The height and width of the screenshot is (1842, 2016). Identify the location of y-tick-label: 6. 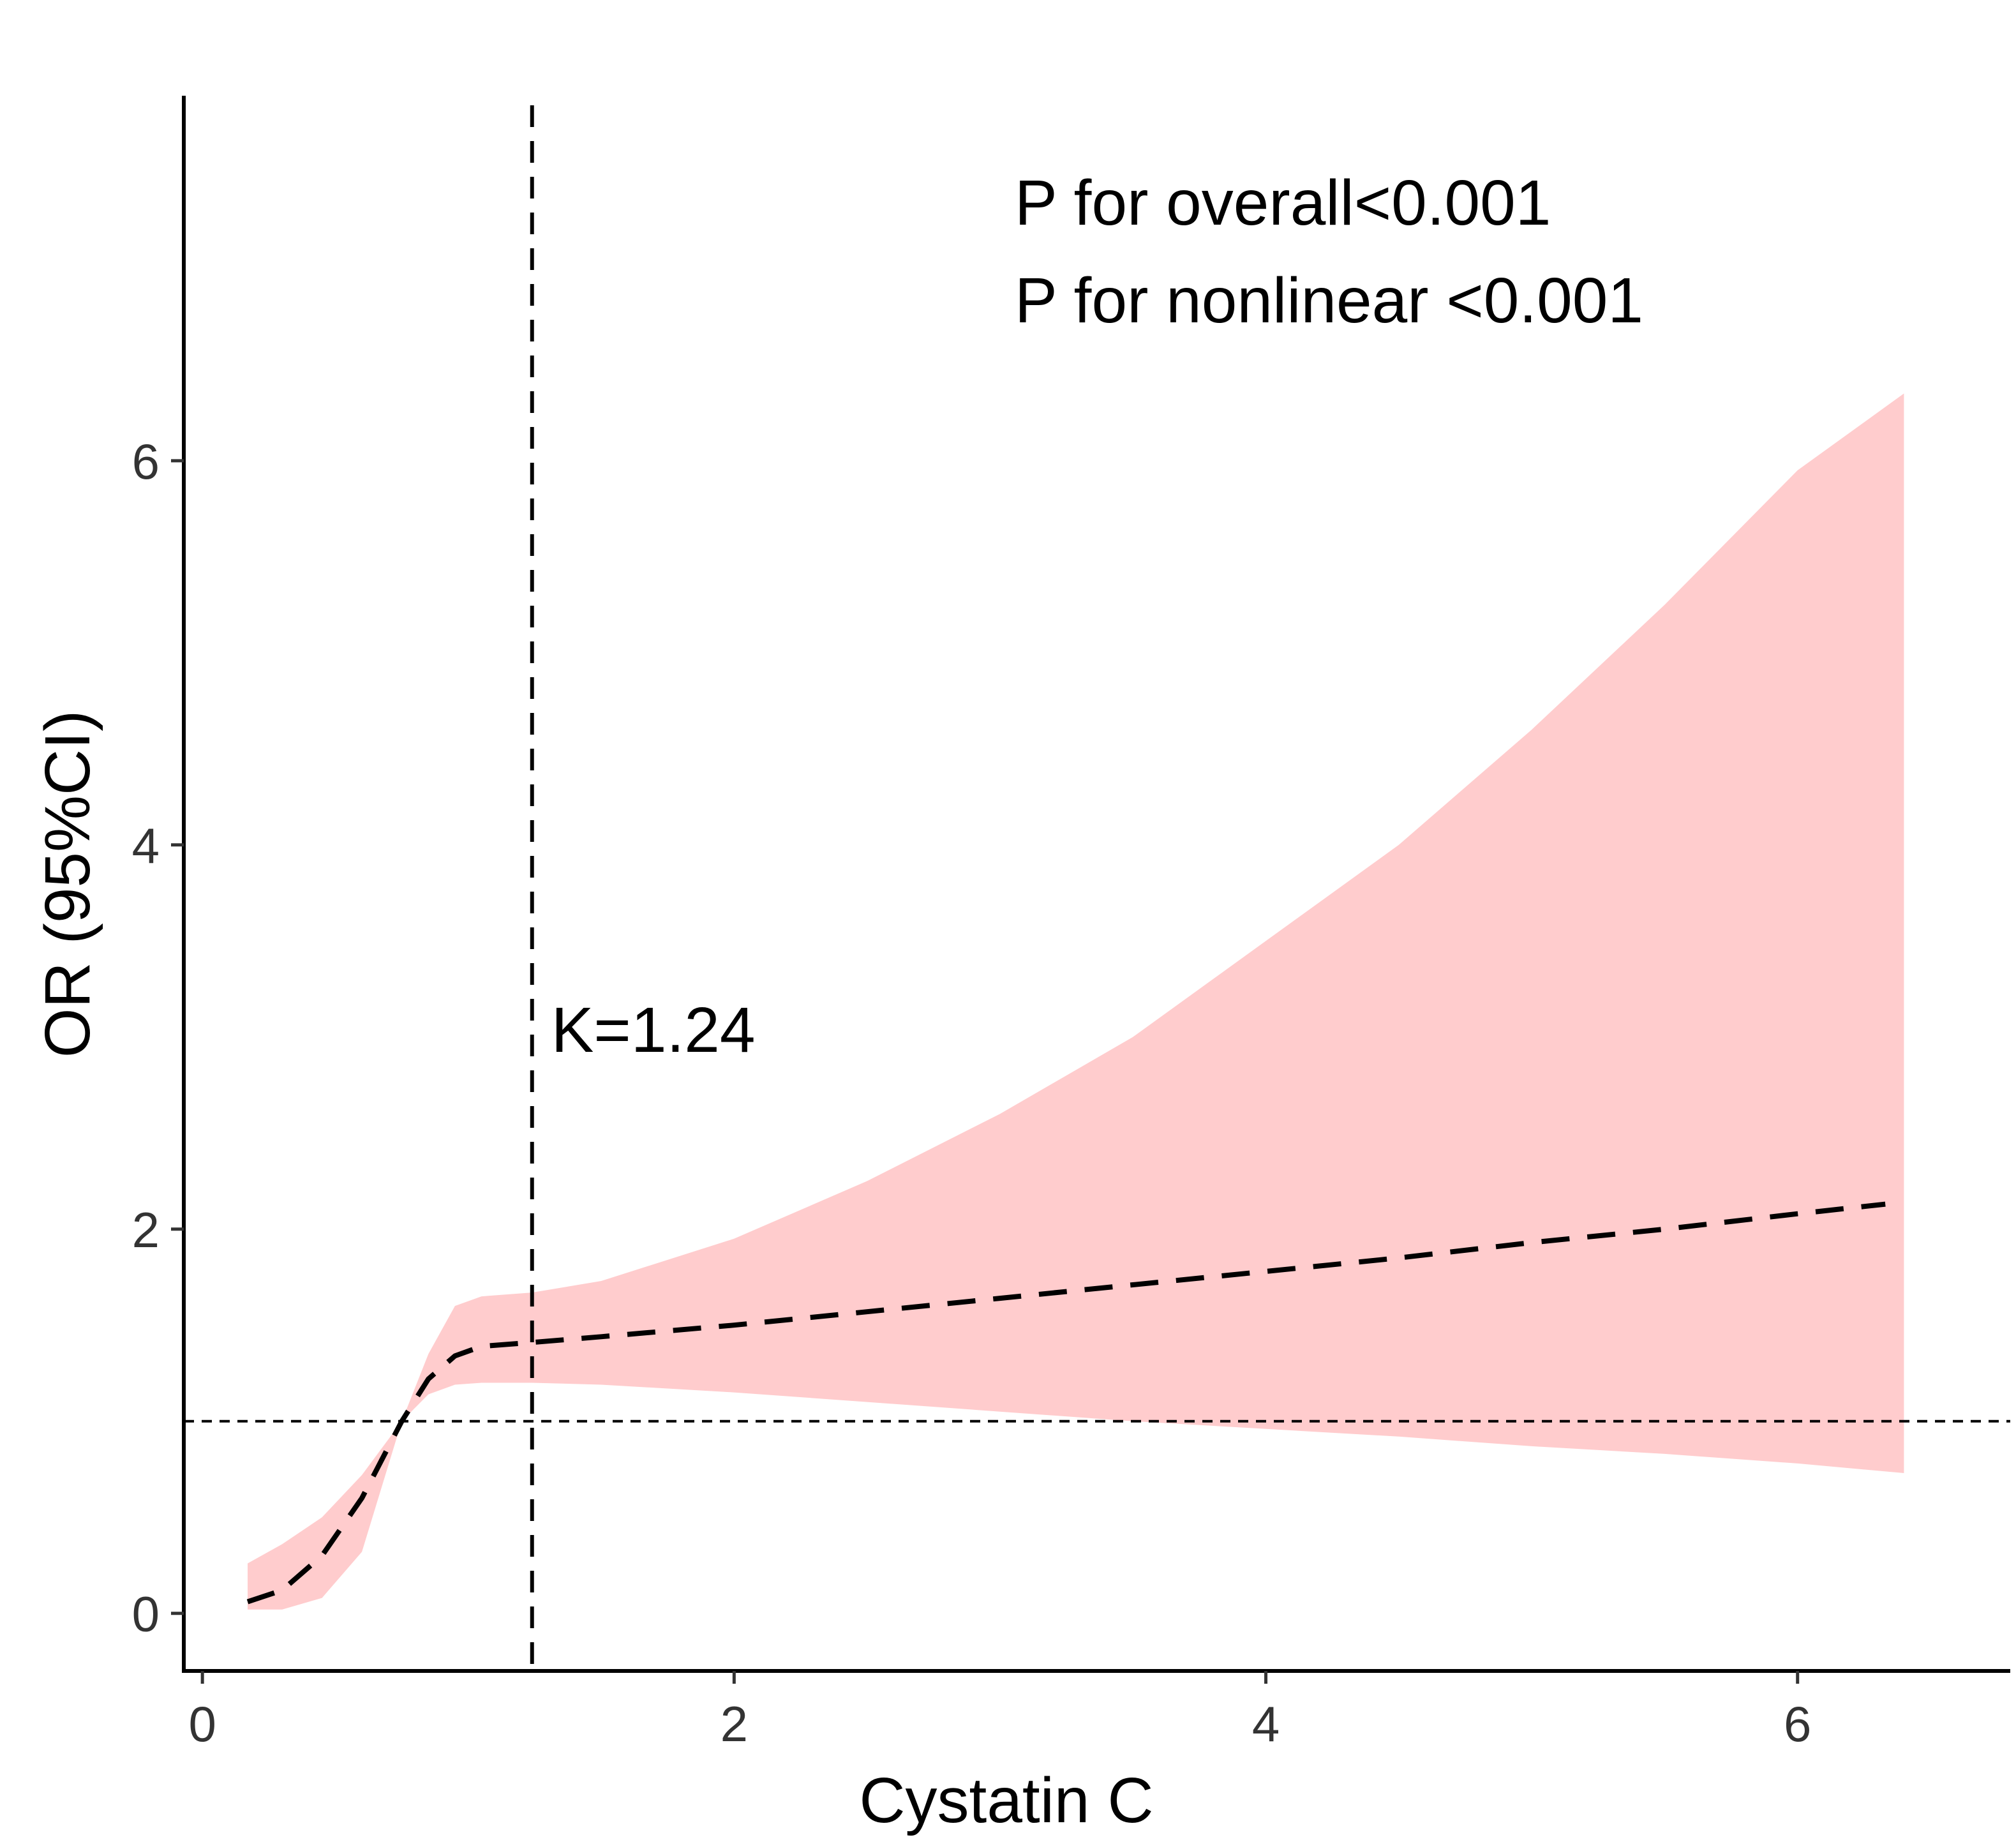
(146, 461).